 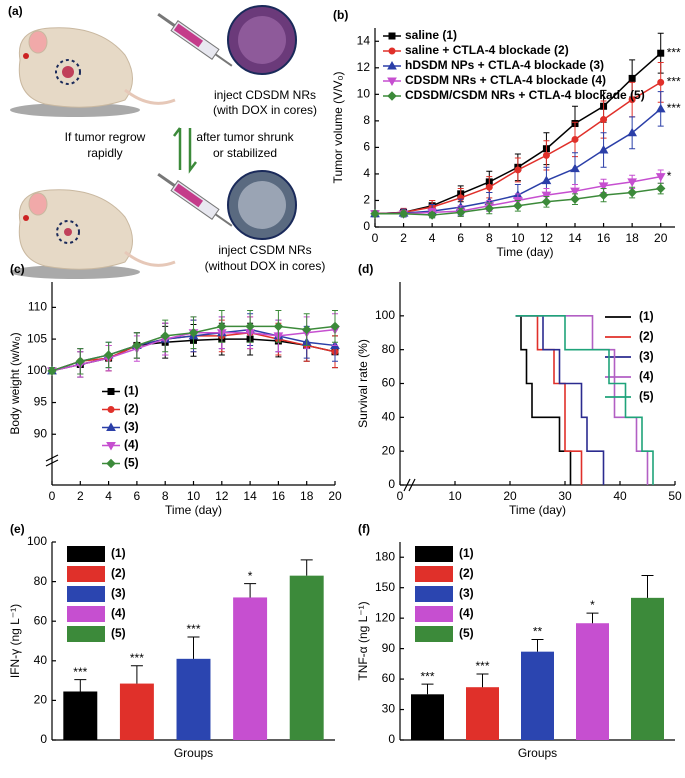 What do you see at coordinates (537, 753) in the screenshot?
I see `x-axis-label: Groups` at bounding box center [537, 753].